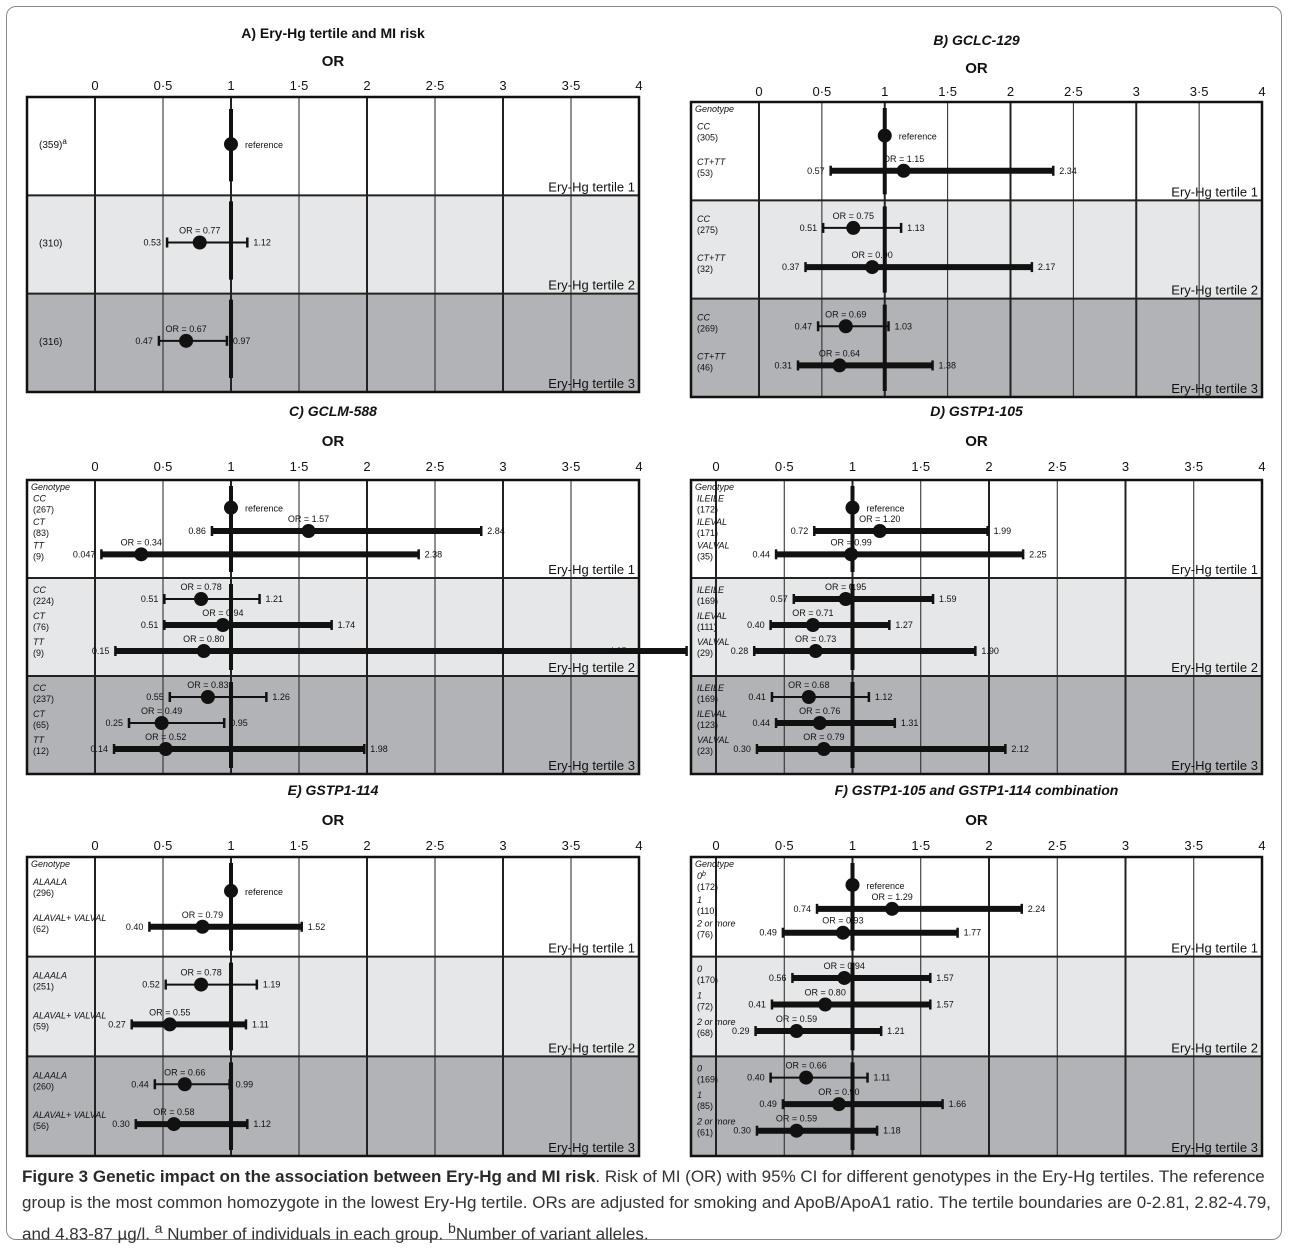 This screenshot has height=1248, width=1290. What do you see at coordinates (804, 326) in the screenshot?
I see `ci-lower-label: 0.47` at bounding box center [804, 326].